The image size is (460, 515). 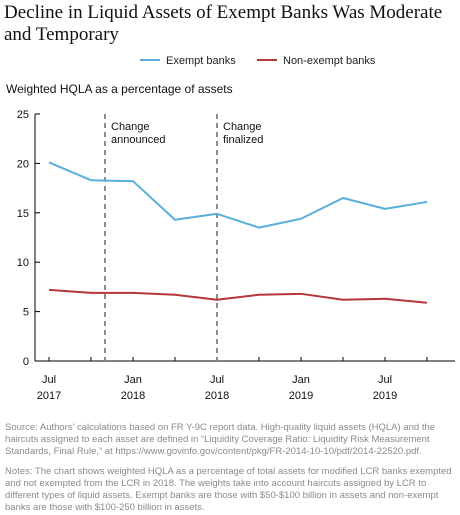 I want to click on annotation-label: finalized, so click(x=243, y=140).